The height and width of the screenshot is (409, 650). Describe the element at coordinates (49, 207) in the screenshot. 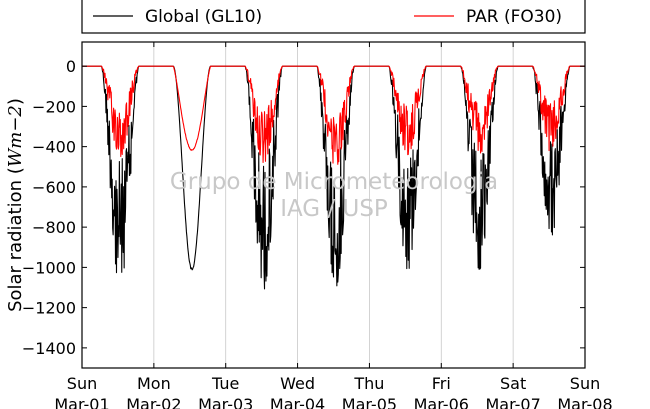

I see `y-tick-labels: 0 −200 −400 −600 −800 −1000 −1200 −1400` at that location.